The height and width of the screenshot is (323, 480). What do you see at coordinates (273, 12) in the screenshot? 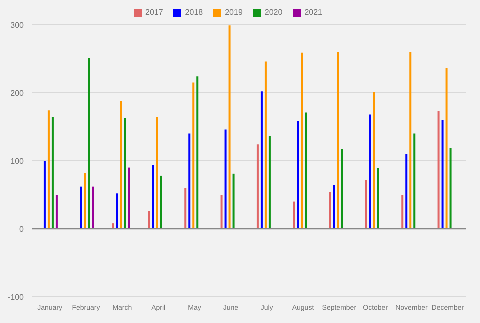
I see `legend-label: 2020` at bounding box center [273, 12].